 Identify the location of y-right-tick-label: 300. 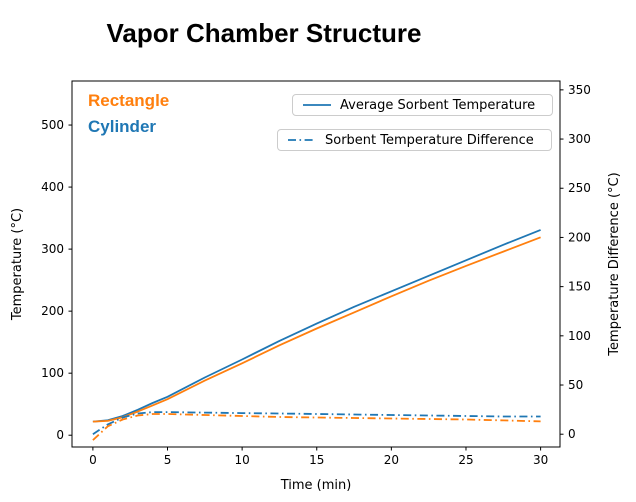
(579, 139).